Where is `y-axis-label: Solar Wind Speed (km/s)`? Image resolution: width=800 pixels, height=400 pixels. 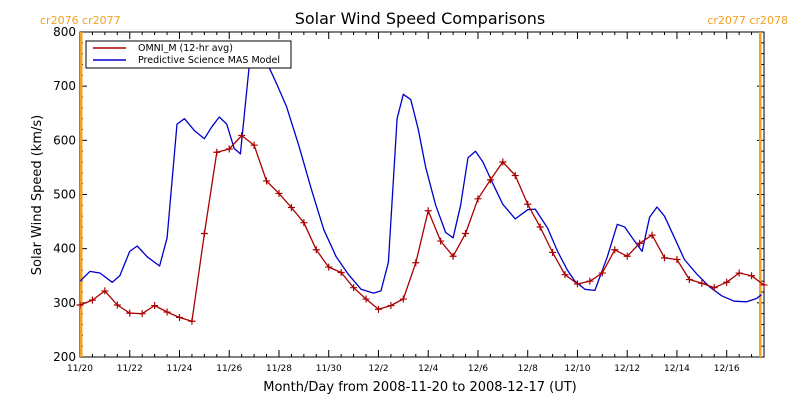
y-axis-label: Solar Wind Speed (km/s) is located at coordinates (37, 195).